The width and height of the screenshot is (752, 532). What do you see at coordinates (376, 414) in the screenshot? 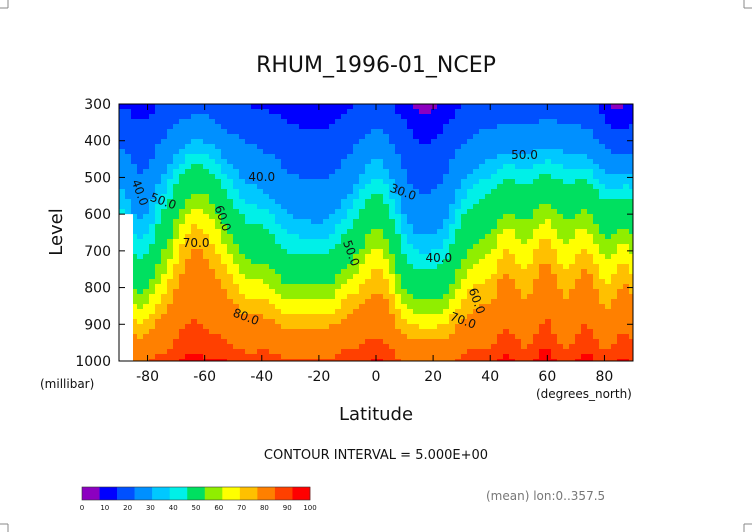
I see `x-axis-label: Latitude` at bounding box center [376, 414].